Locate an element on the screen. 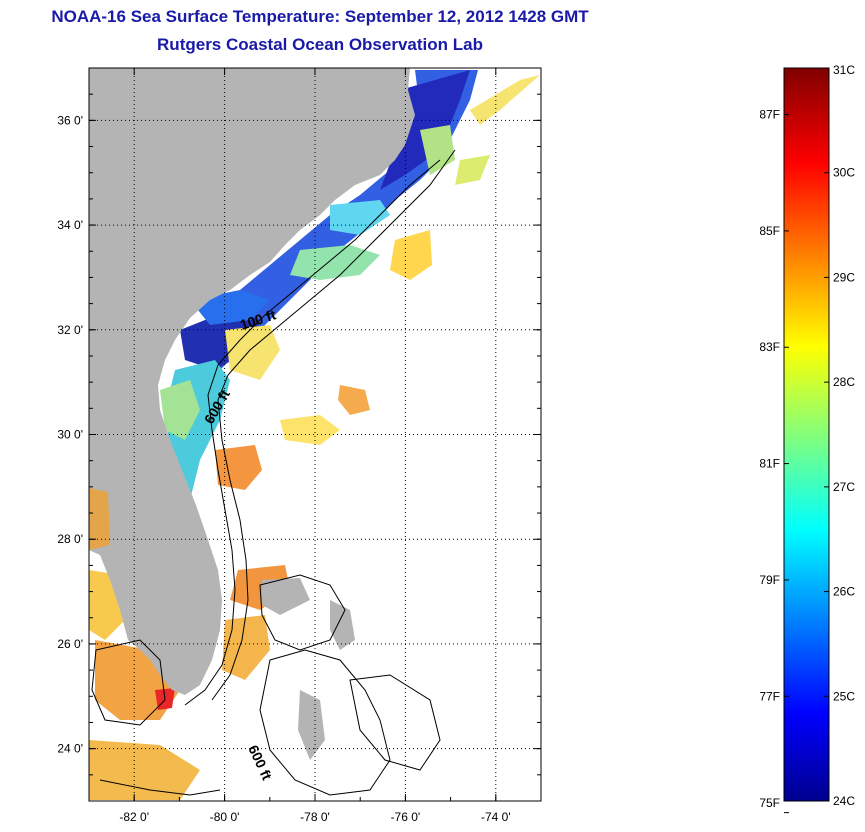 The width and height of the screenshot is (865, 832). lon-tick-label: -76 0' is located at coordinates (406, 817).